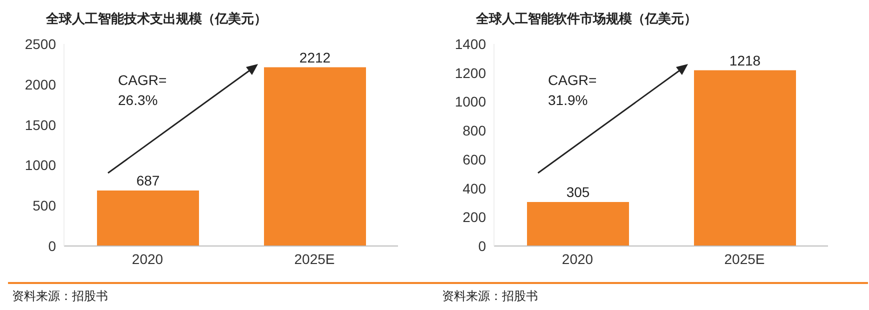 Image resolution: width=869 pixels, height=310 pixels. I want to click on chart-title: 全球人工智能技术支出规模（亿美元）, so click(156, 19).